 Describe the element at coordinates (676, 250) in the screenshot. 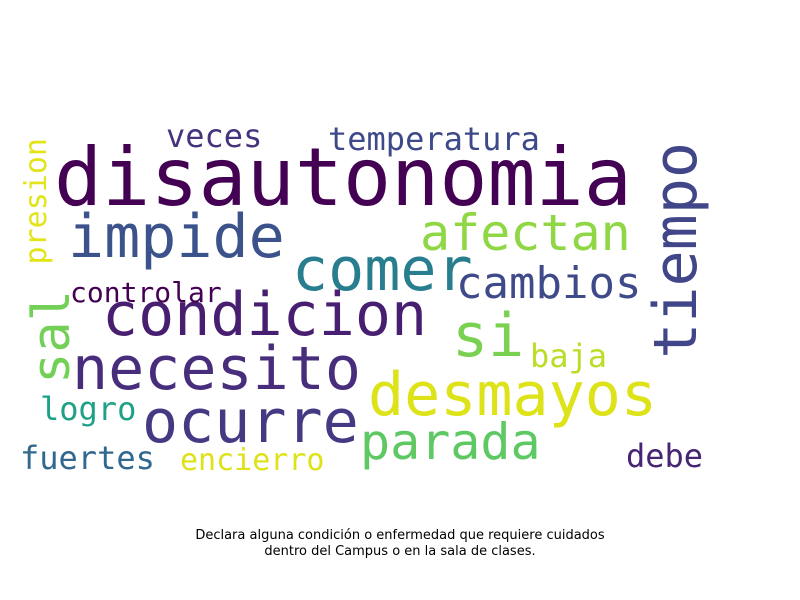

I see `word-tiempo: tiempo` at that location.